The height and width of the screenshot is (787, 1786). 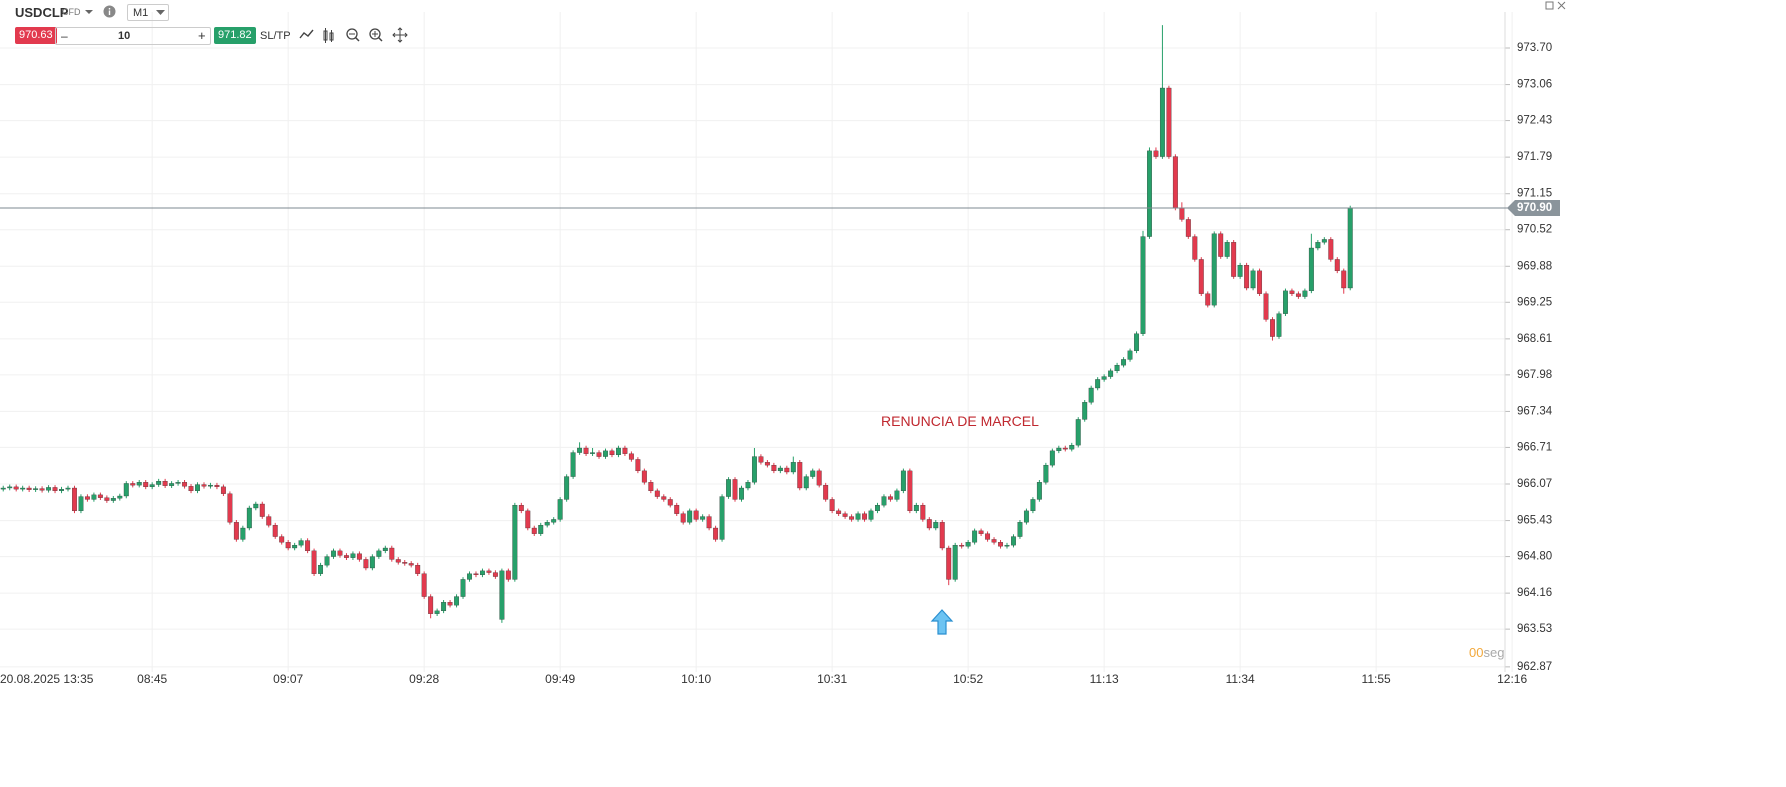 I want to click on sltp-button: SL/TP, so click(x=275, y=36).